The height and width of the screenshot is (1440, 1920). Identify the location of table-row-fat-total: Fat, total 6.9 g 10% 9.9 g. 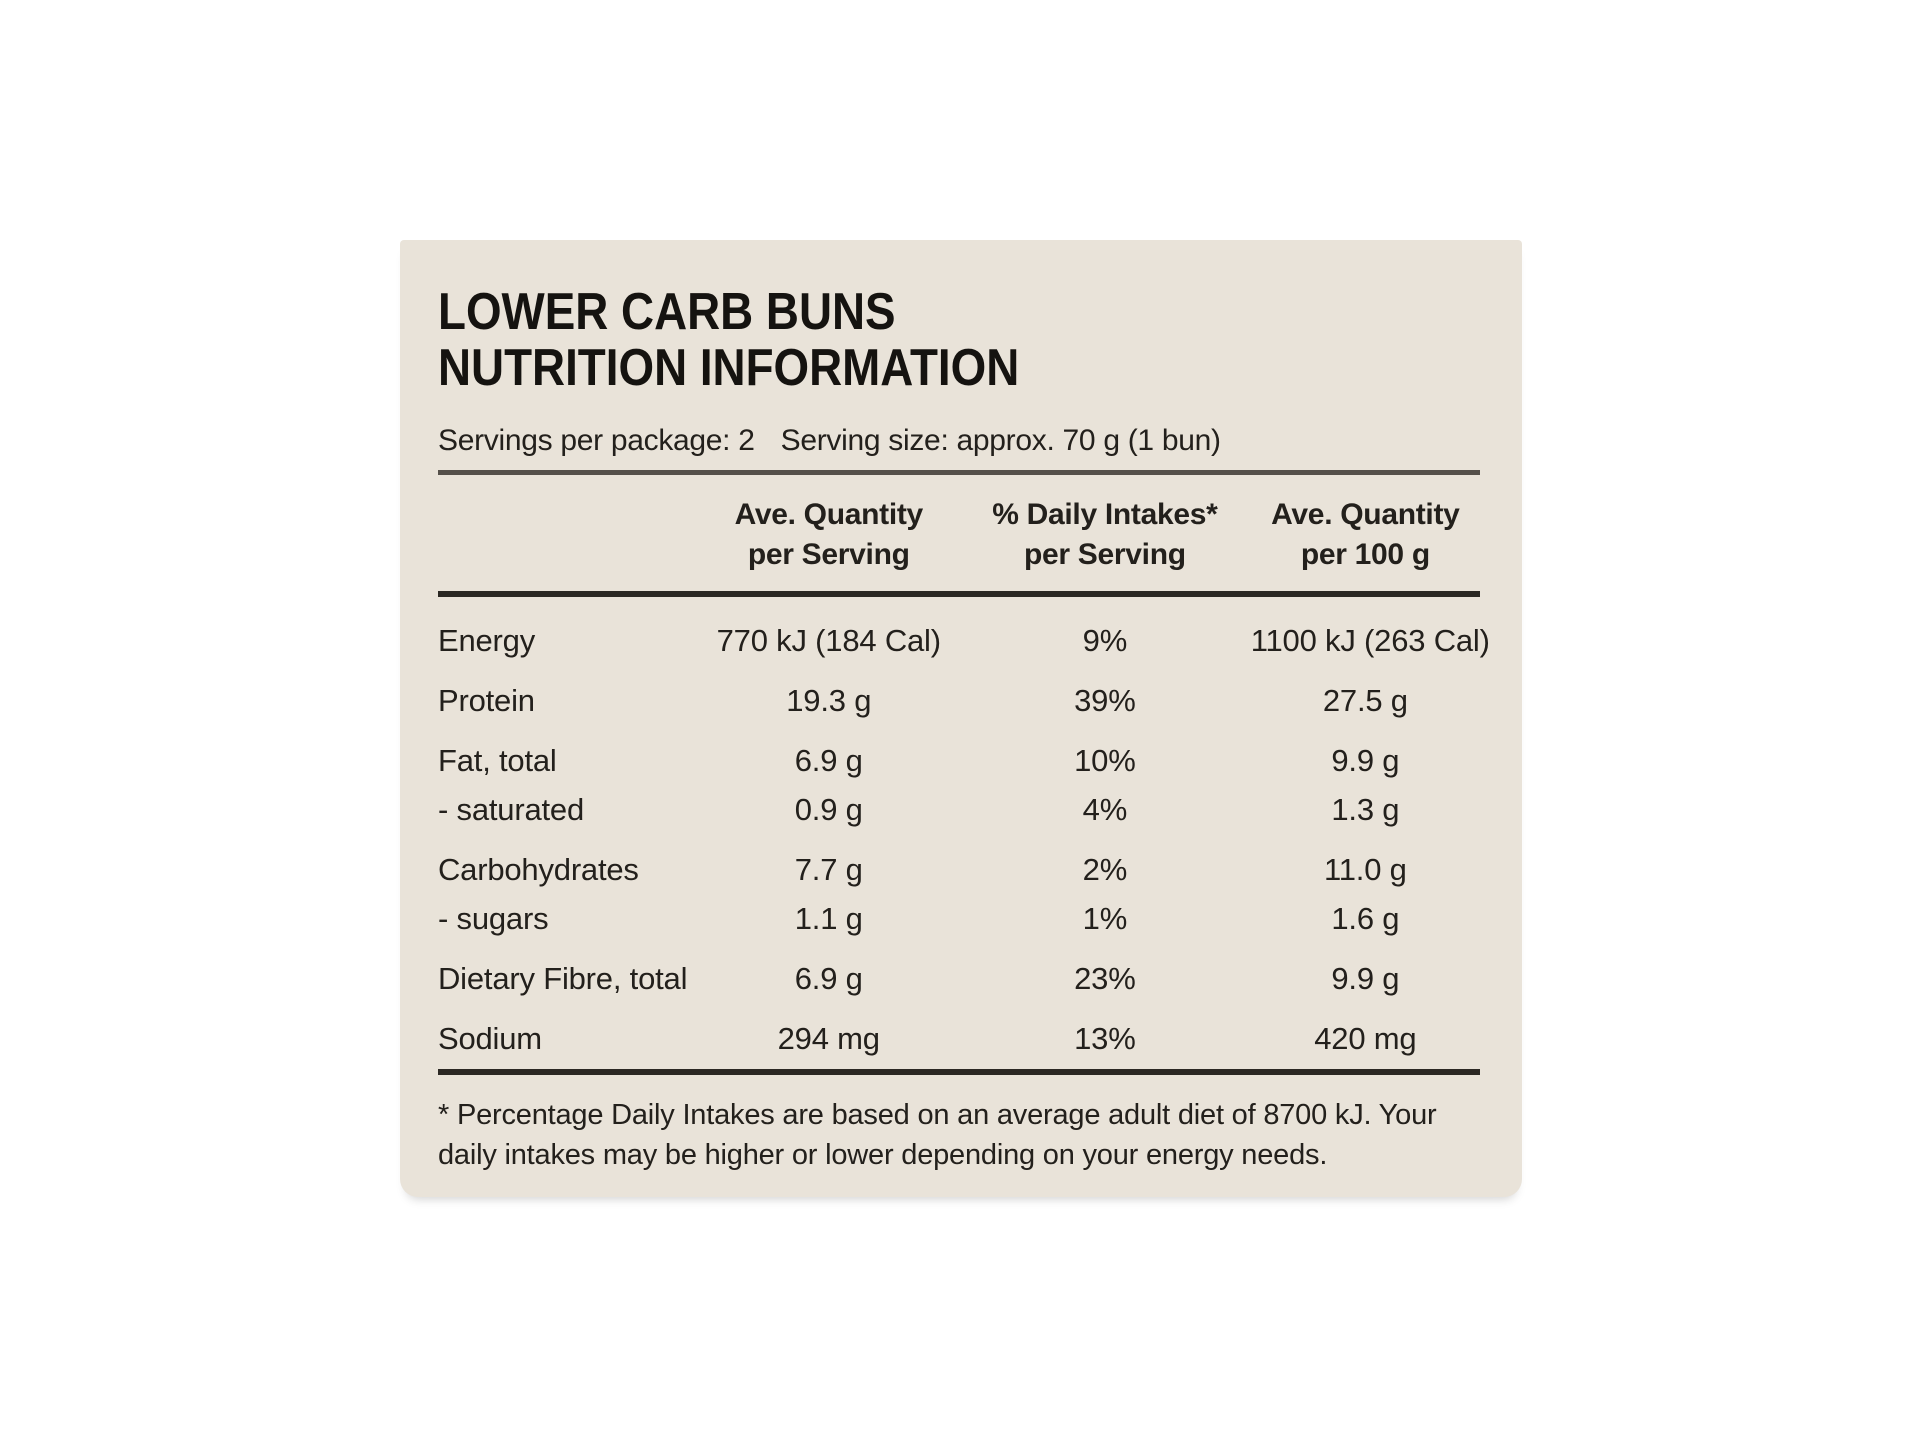
(959, 761).